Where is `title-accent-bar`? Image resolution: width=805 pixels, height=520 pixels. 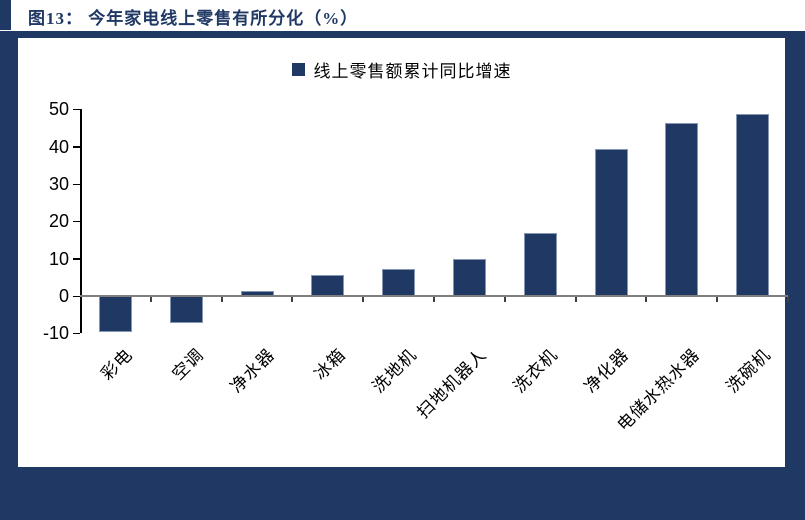
title-accent-bar is located at coordinates (5, 15).